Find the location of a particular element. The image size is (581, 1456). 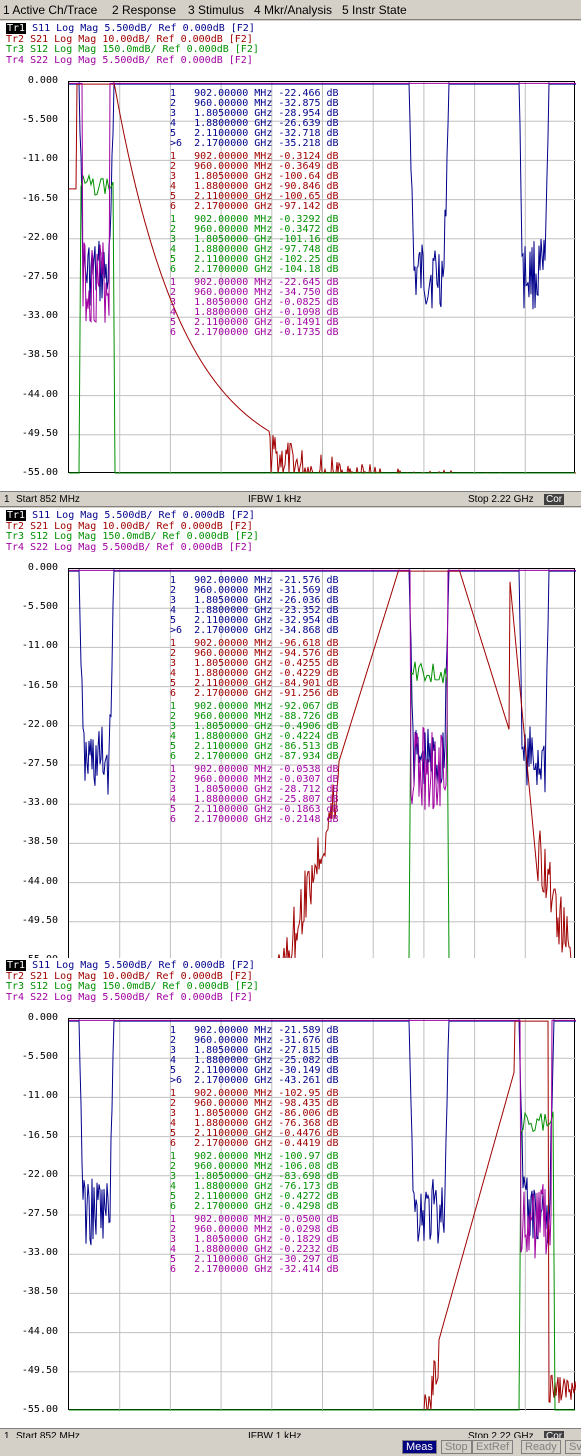

marker-readout: 3 1.8050000 GHz -26.036 dB is located at coordinates (254, 600).